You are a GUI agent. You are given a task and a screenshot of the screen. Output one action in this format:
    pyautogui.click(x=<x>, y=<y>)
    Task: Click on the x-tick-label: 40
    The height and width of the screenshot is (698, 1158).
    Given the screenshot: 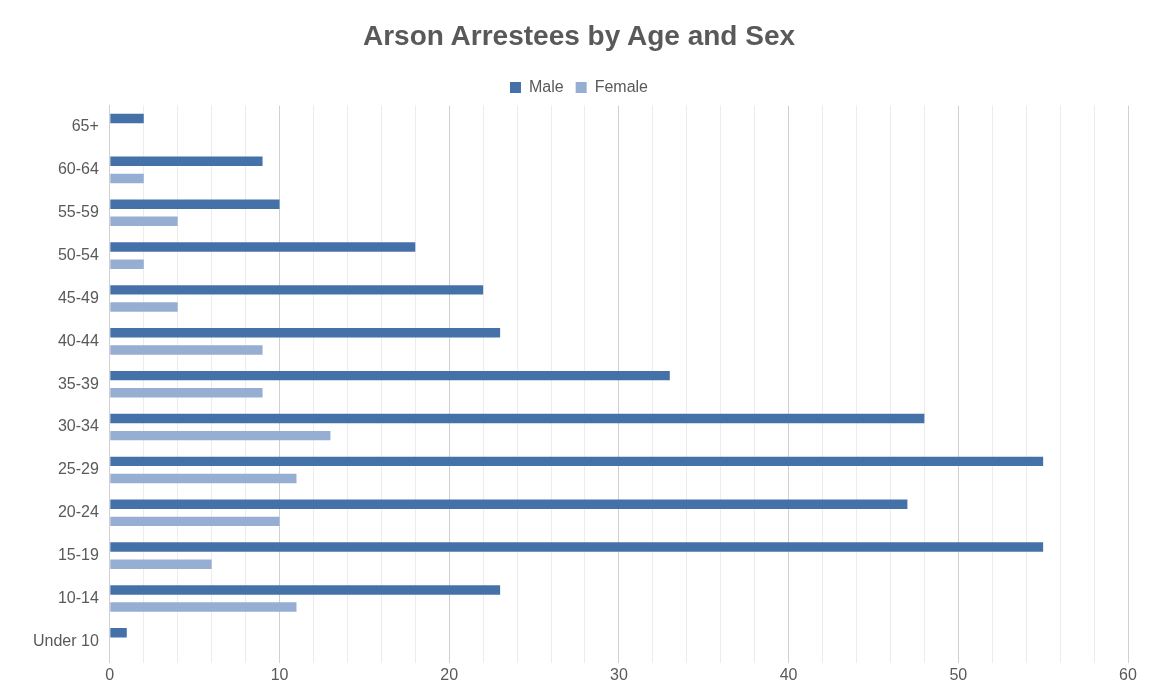 What is the action you would take?
    pyautogui.click(x=788, y=674)
    